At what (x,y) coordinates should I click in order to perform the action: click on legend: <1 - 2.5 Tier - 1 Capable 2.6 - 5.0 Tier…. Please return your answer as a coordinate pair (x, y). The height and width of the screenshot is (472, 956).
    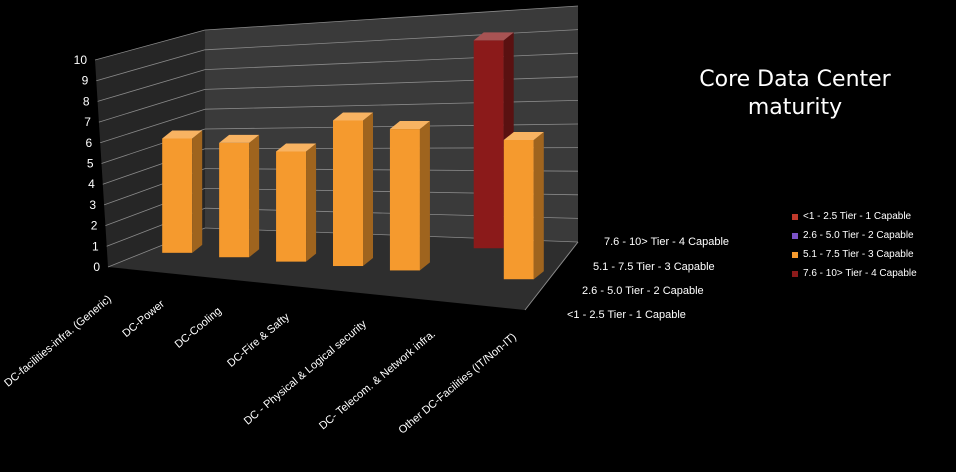
    Looking at the image, I should click on (854, 245).